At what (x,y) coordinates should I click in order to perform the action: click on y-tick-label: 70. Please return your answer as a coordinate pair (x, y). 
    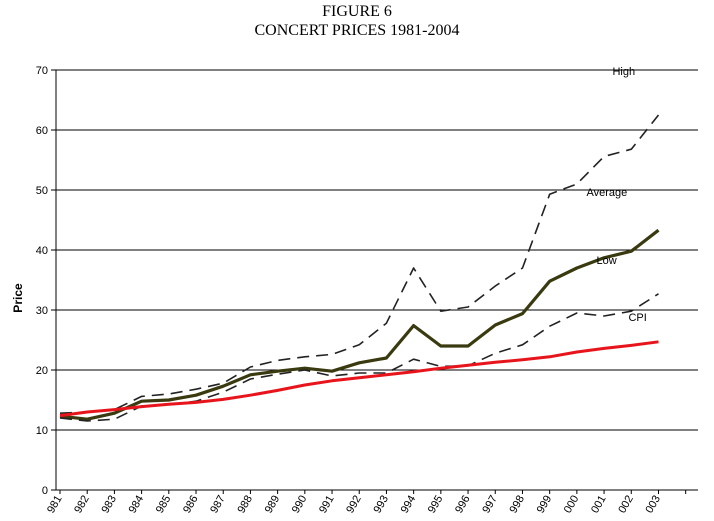
    Looking at the image, I should click on (42, 71).